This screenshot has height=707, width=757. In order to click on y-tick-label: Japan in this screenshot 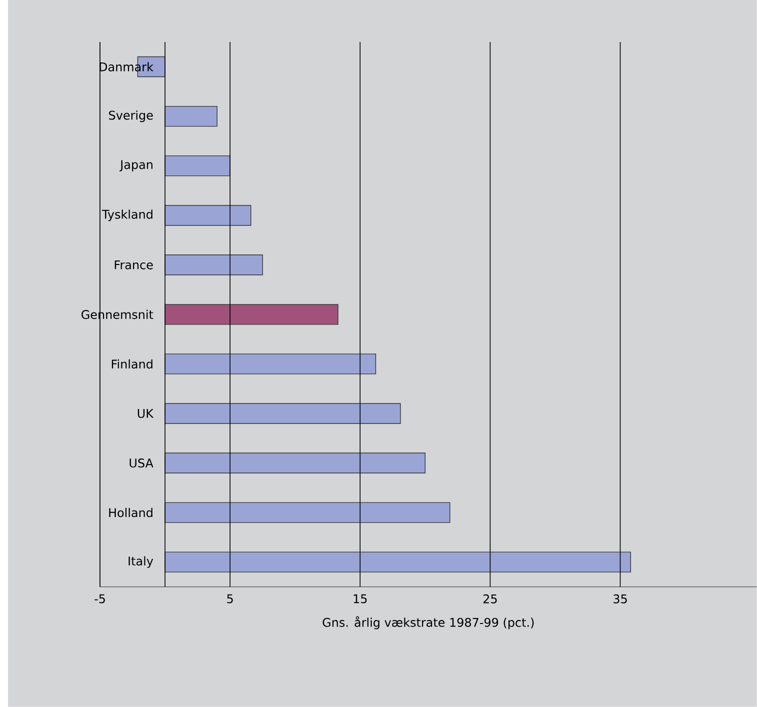, I will do `click(135, 166)`.